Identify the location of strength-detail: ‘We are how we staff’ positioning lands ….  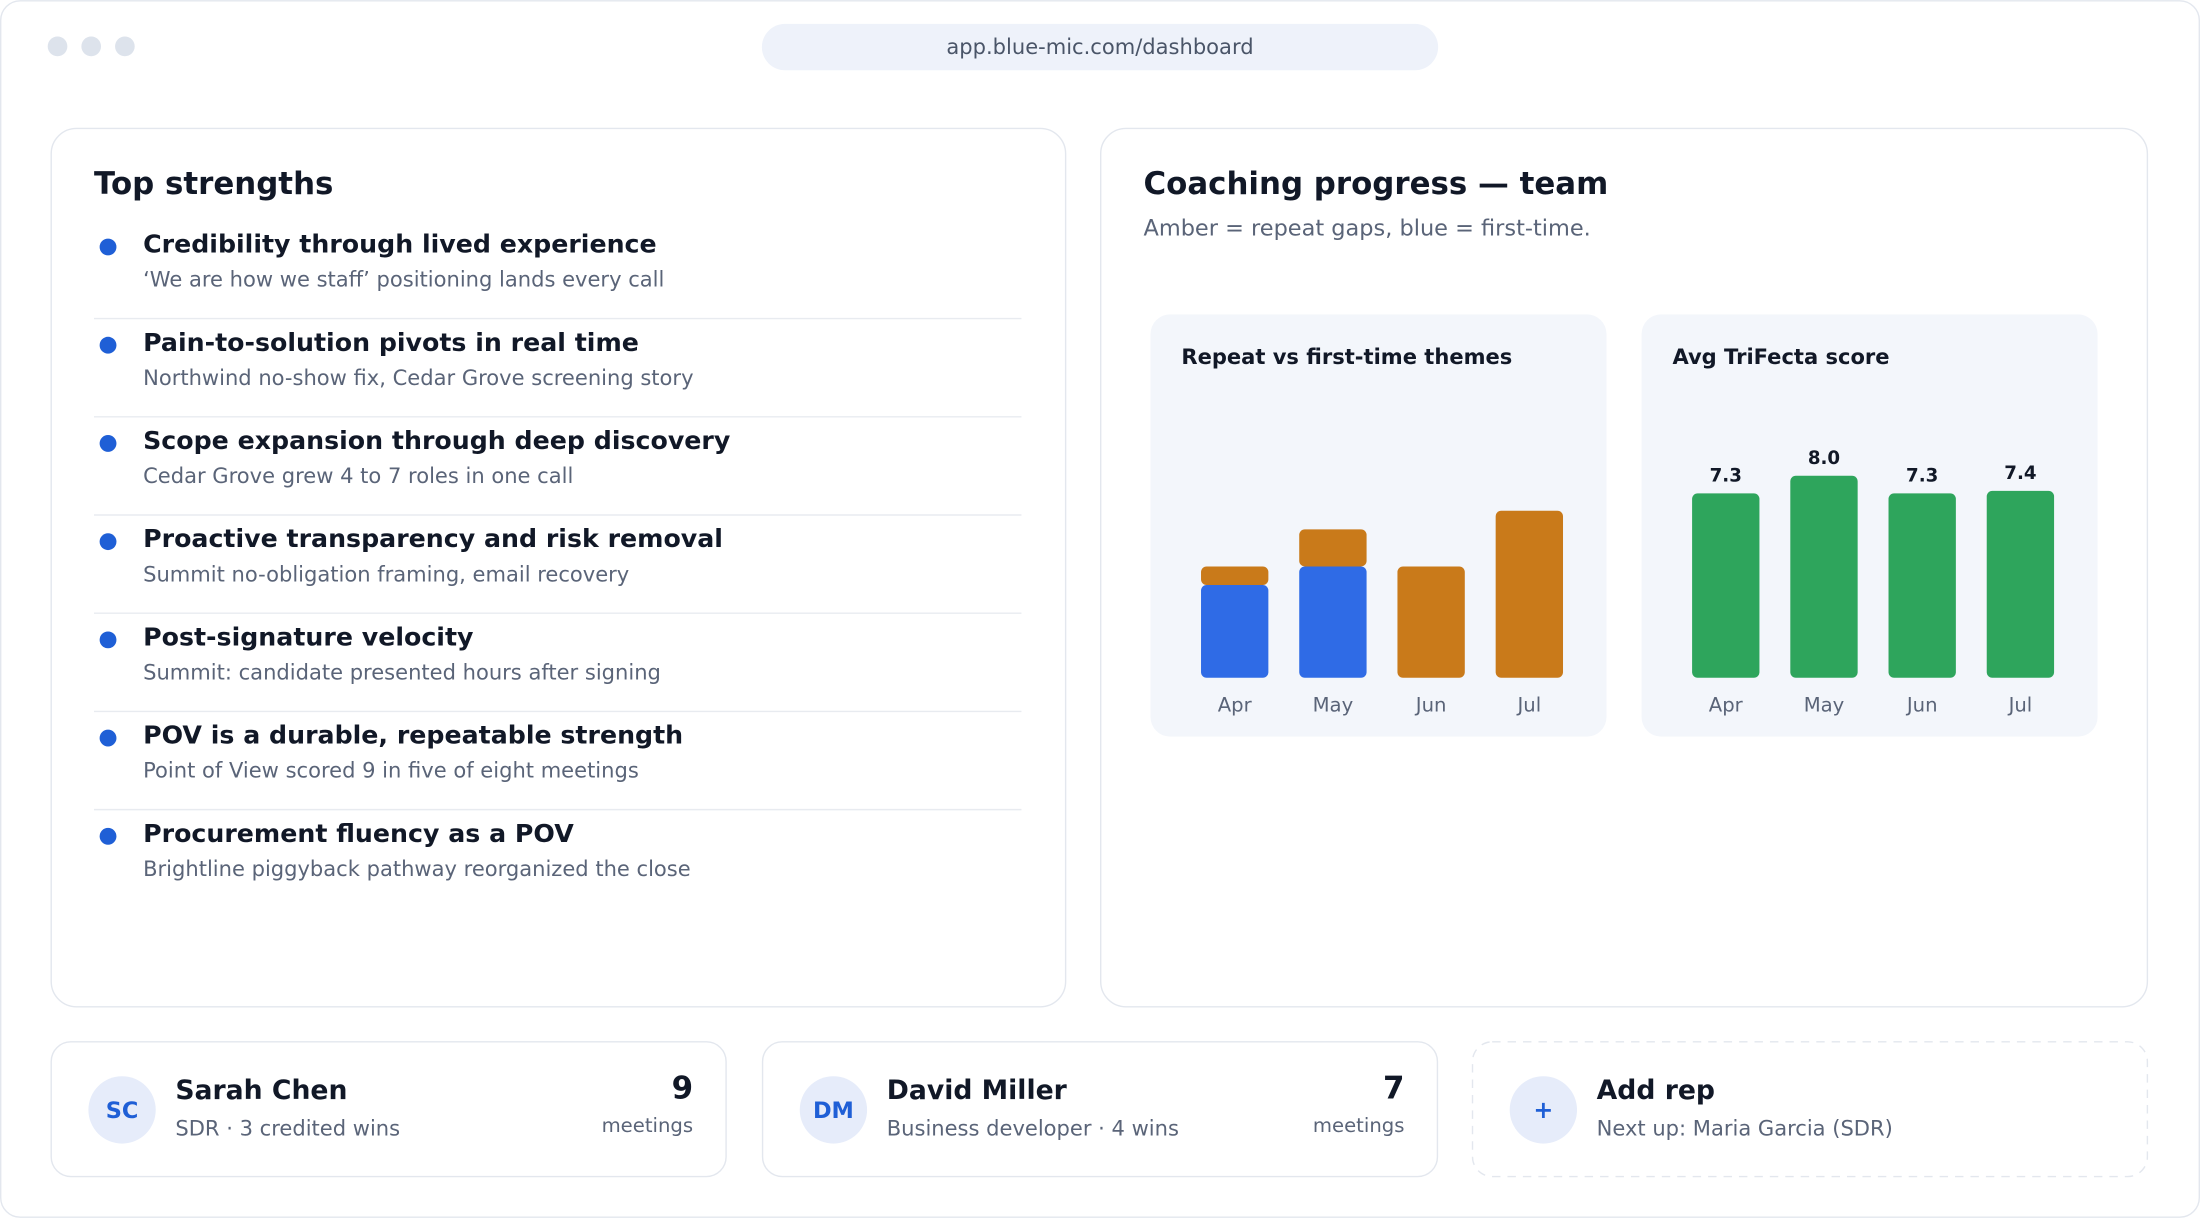
(403, 279).